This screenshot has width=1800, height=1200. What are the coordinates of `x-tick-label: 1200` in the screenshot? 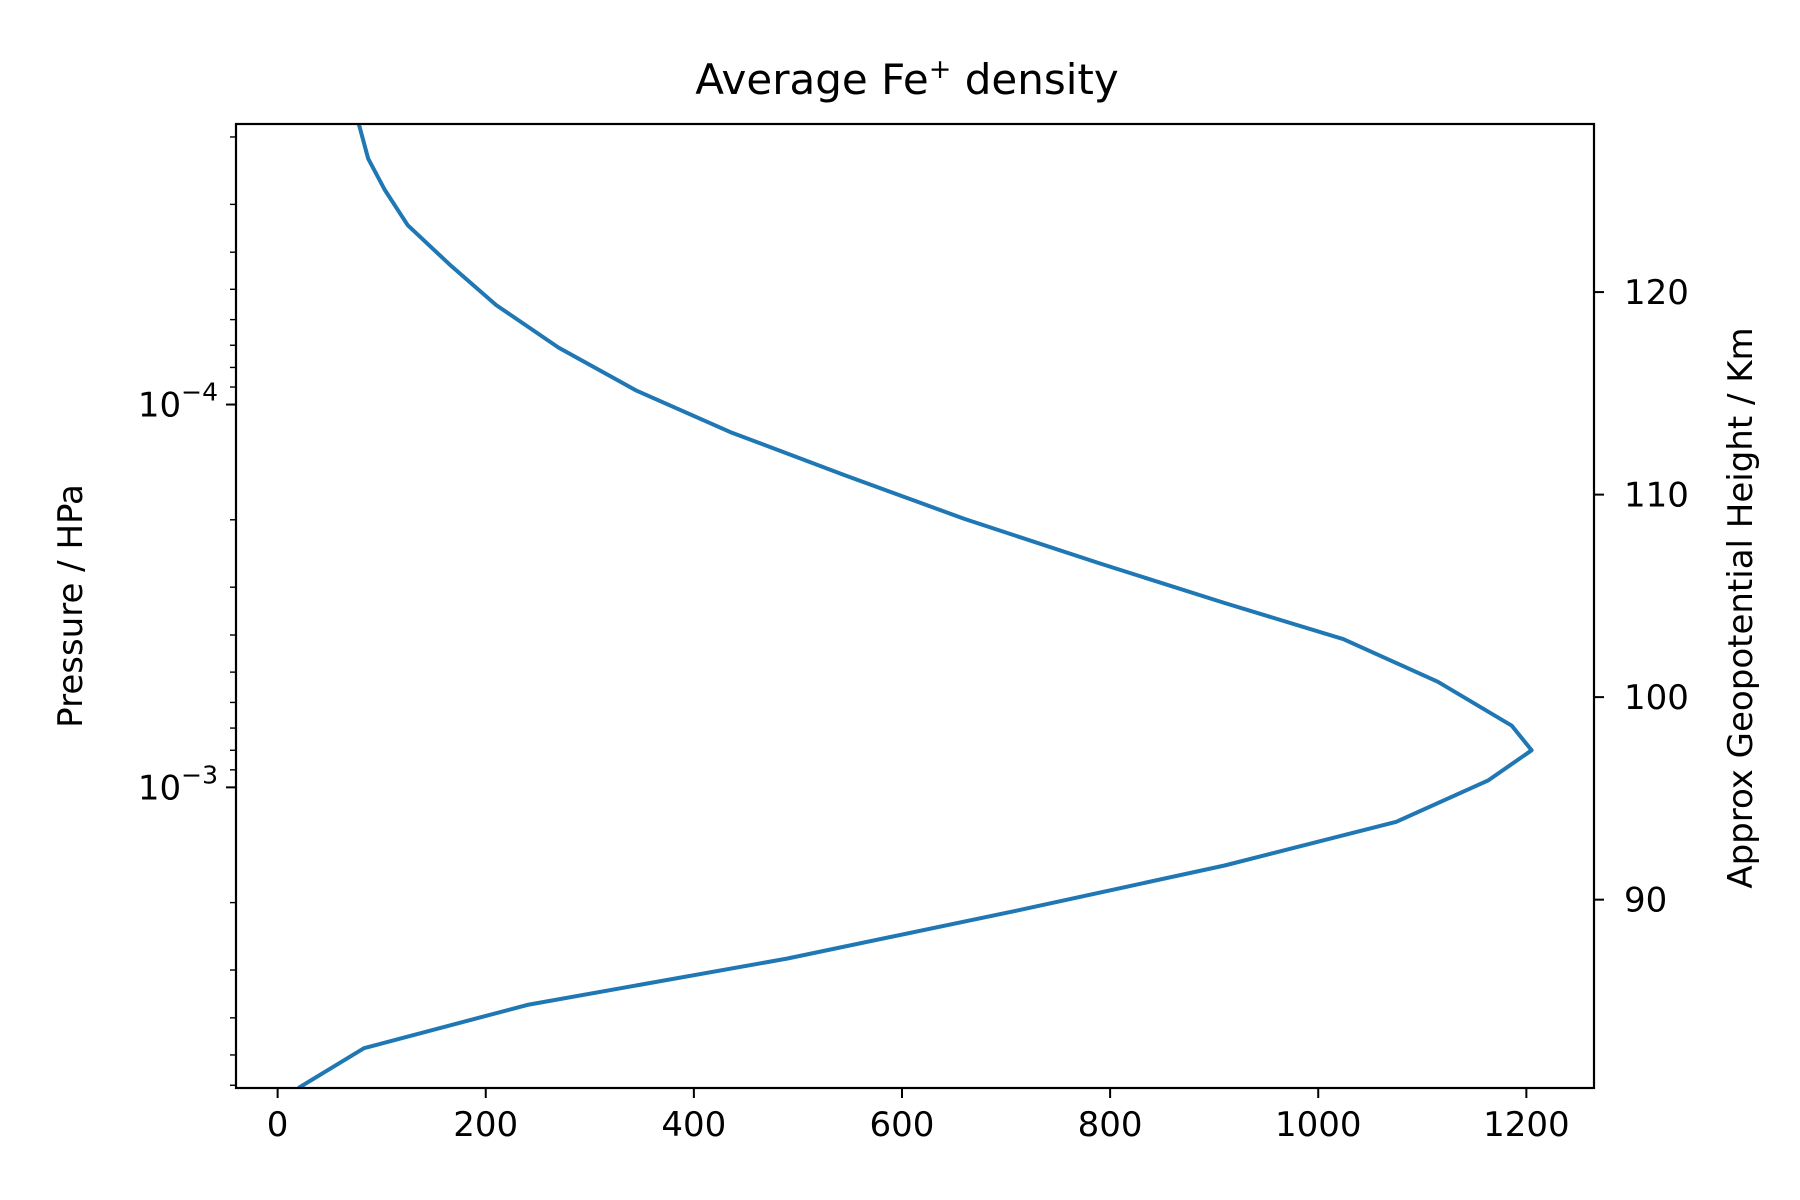 It's located at (1526, 1125).